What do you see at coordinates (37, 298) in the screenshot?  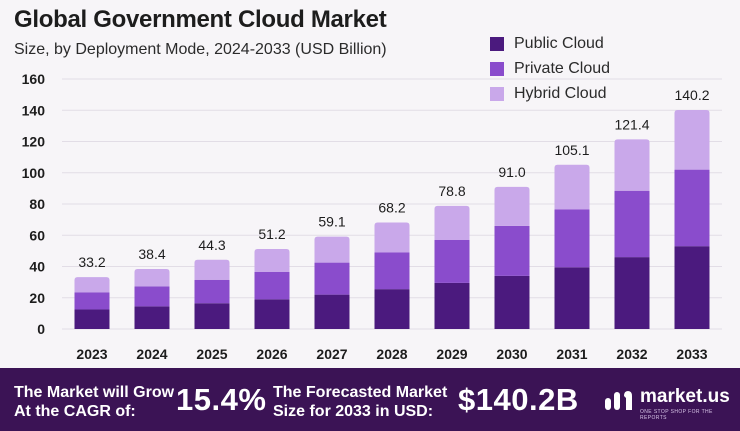 I see `y-tick-label: 20` at bounding box center [37, 298].